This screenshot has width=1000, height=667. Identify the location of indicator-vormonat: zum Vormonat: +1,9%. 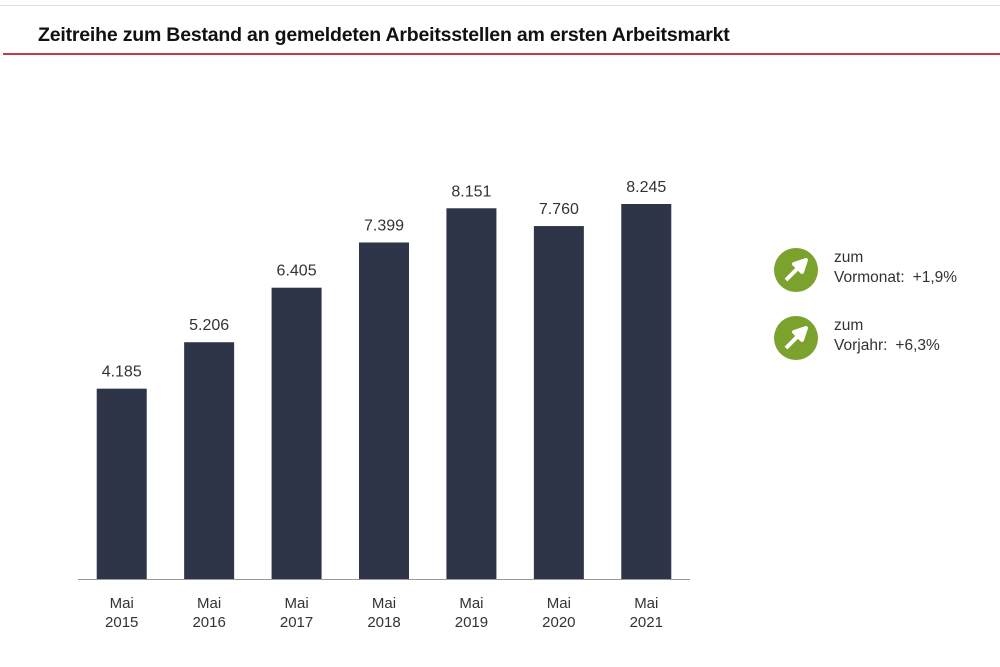
(865, 270).